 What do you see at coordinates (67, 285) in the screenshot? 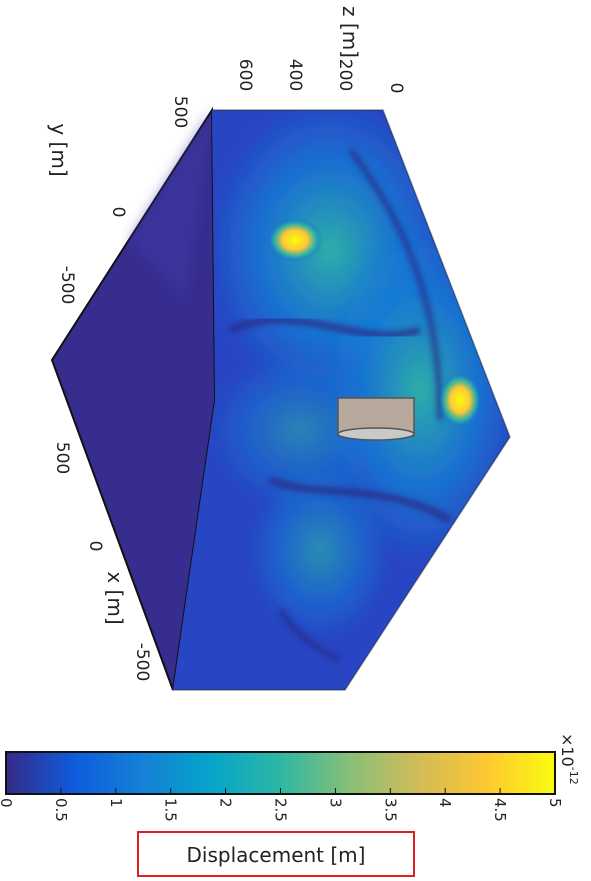
I see `axis-tick-y: -500` at bounding box center [67, 285].